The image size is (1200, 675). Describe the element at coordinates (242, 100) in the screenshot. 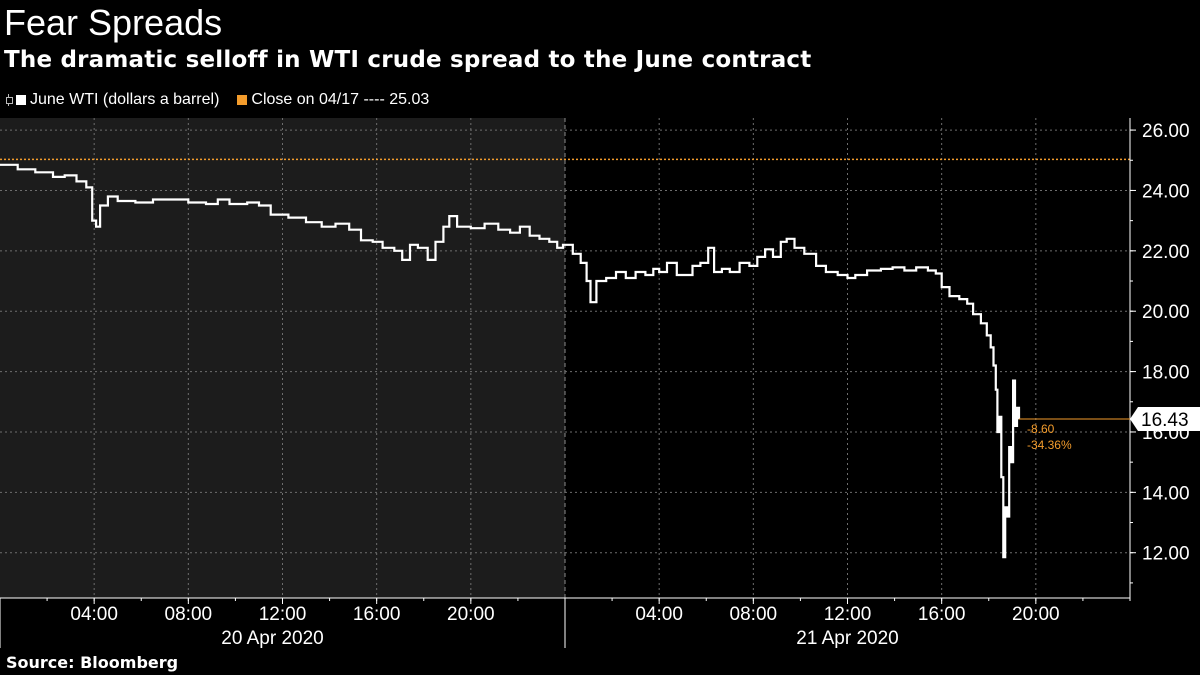

I see `legend-swatch-close` at that location.